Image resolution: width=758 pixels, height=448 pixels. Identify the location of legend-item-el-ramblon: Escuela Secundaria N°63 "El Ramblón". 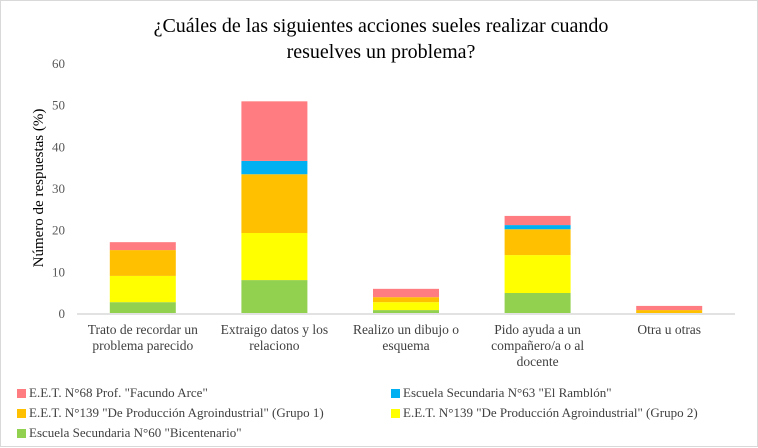
(501, 393).